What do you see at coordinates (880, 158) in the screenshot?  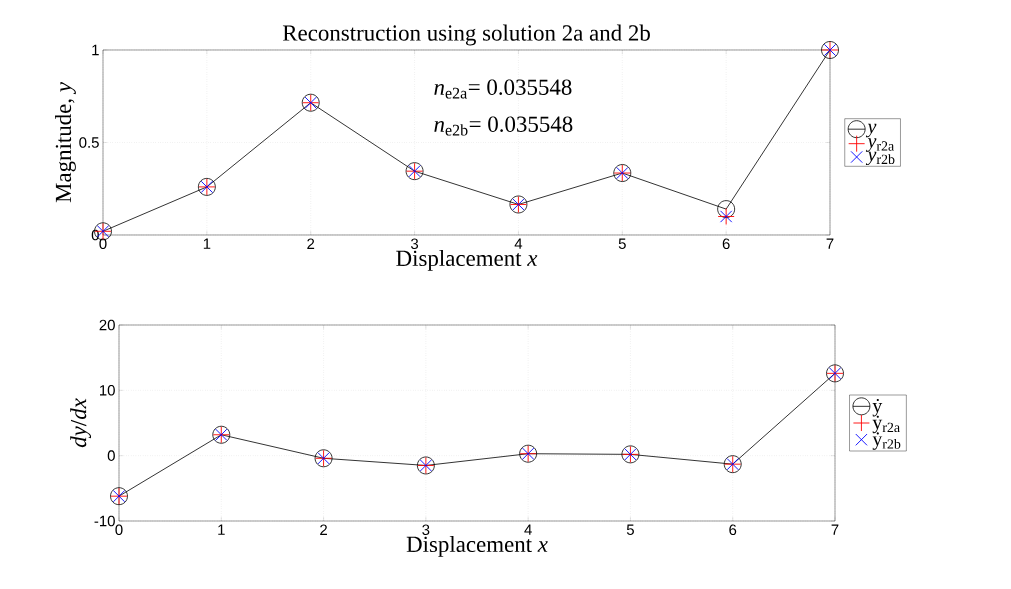 I see `text: y$_{r2b}$` at bounding box center [880, 158].